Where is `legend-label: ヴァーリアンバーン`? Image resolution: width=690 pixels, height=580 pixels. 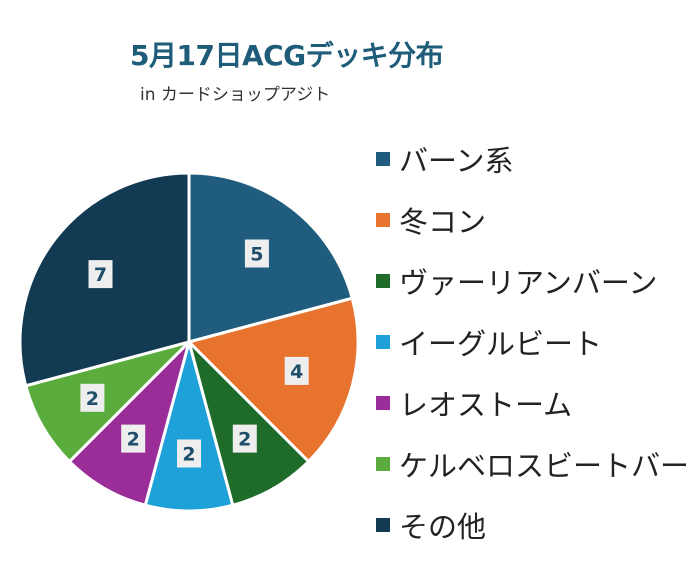
legend-label: ヴァーリアンバーン is located at coordinates (528, 282).